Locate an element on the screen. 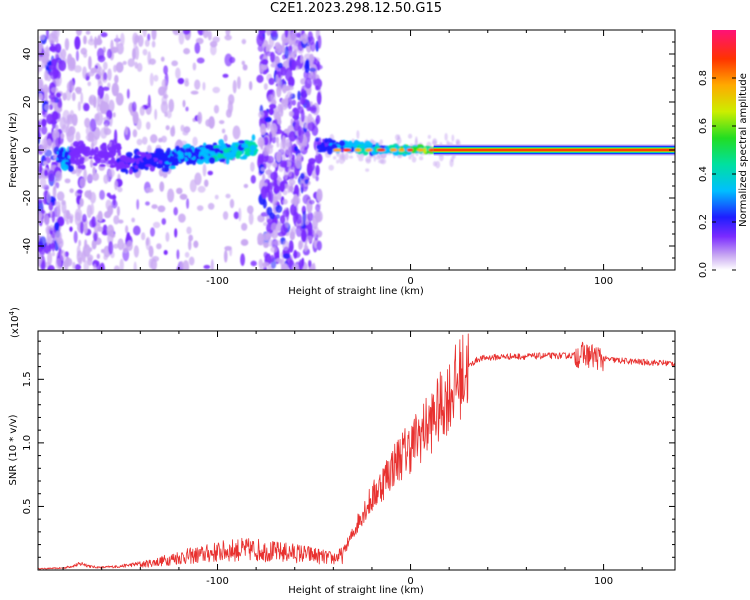 Image resolution: width=750 pixels, height=600 pixels. figure-title: C2E1.2023.298.12.50.G15 is located at coordinates (356, 8).